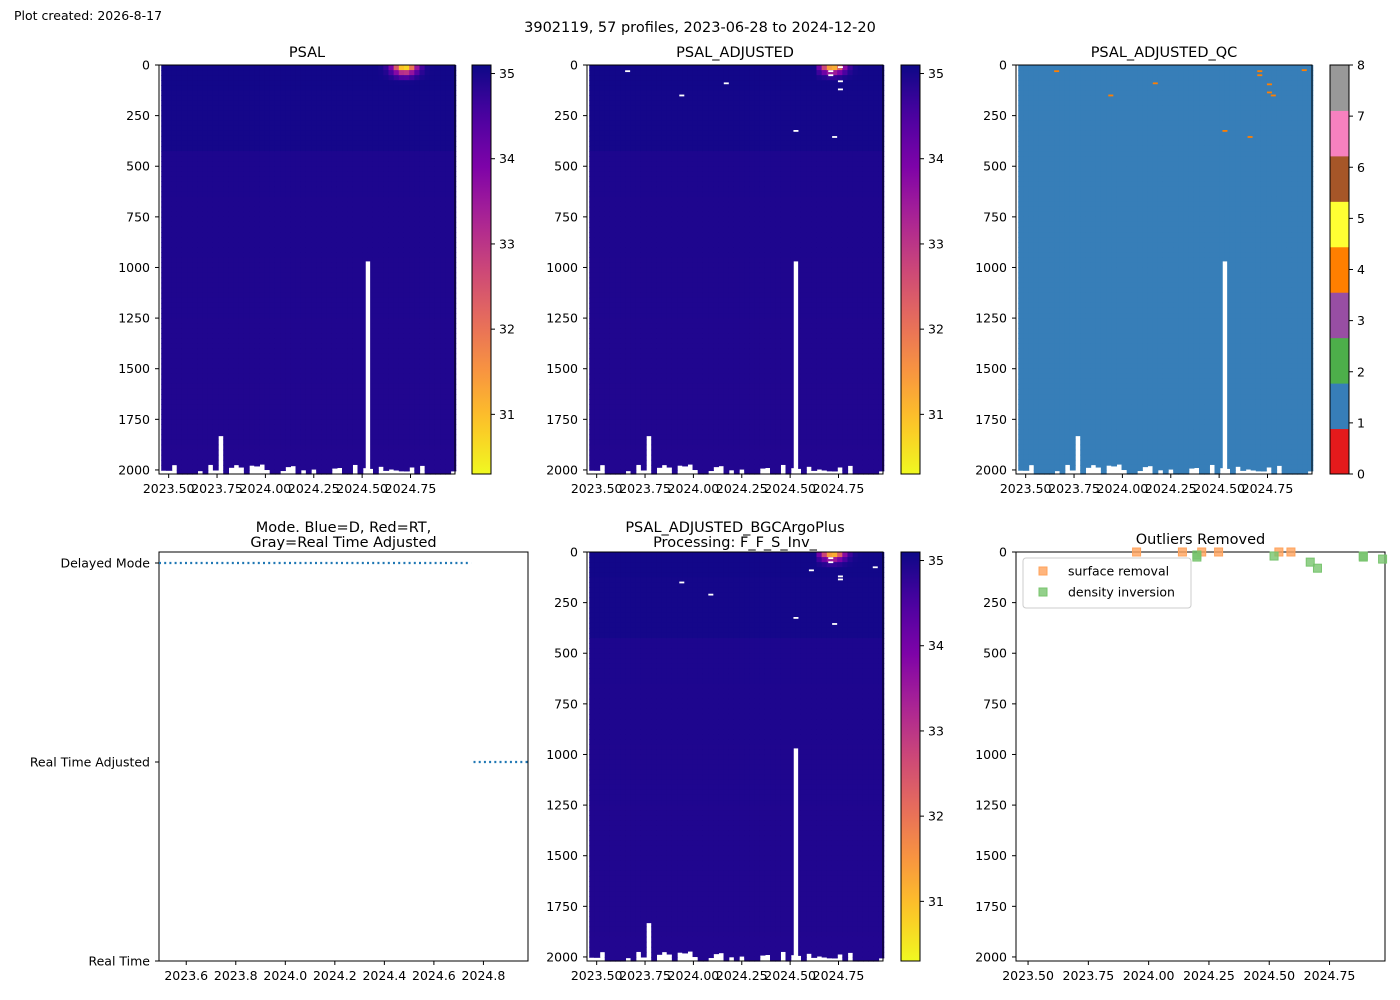  What do you see at coordinates (737, 270) in the screenshot?
I see `psal_adjusted-heatmap` at bounding box center [737, 270].